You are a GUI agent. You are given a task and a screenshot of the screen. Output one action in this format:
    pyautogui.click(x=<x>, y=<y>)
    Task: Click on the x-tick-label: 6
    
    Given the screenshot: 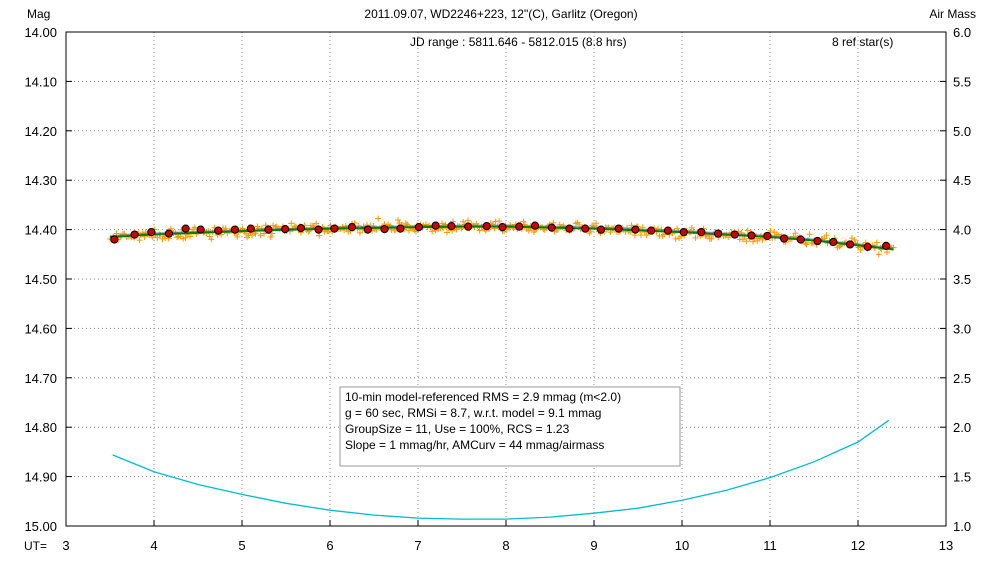 What is the action you would take?
    pyautogui.click(x=329, y=545)
    